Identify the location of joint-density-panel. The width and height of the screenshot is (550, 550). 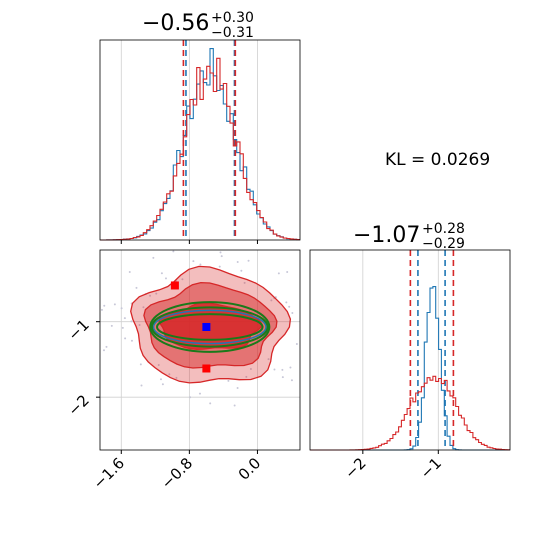
(200, 350).